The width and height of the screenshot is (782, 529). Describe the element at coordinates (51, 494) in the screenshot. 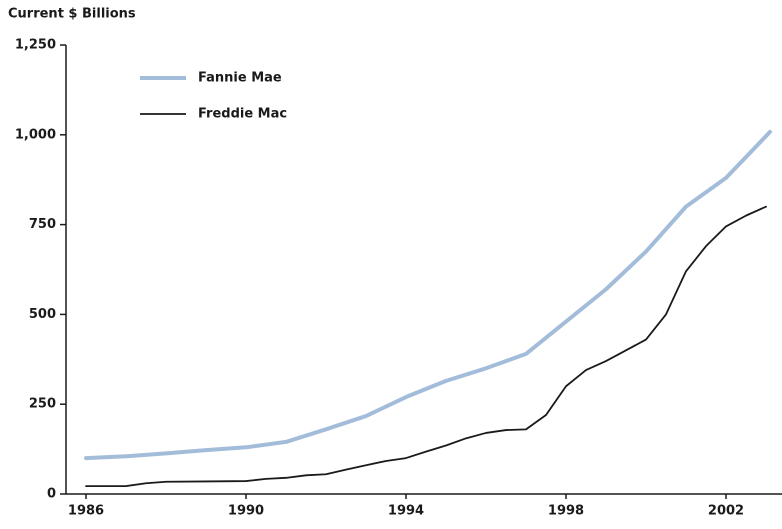

I see `y-tick-label: 0` at that location.